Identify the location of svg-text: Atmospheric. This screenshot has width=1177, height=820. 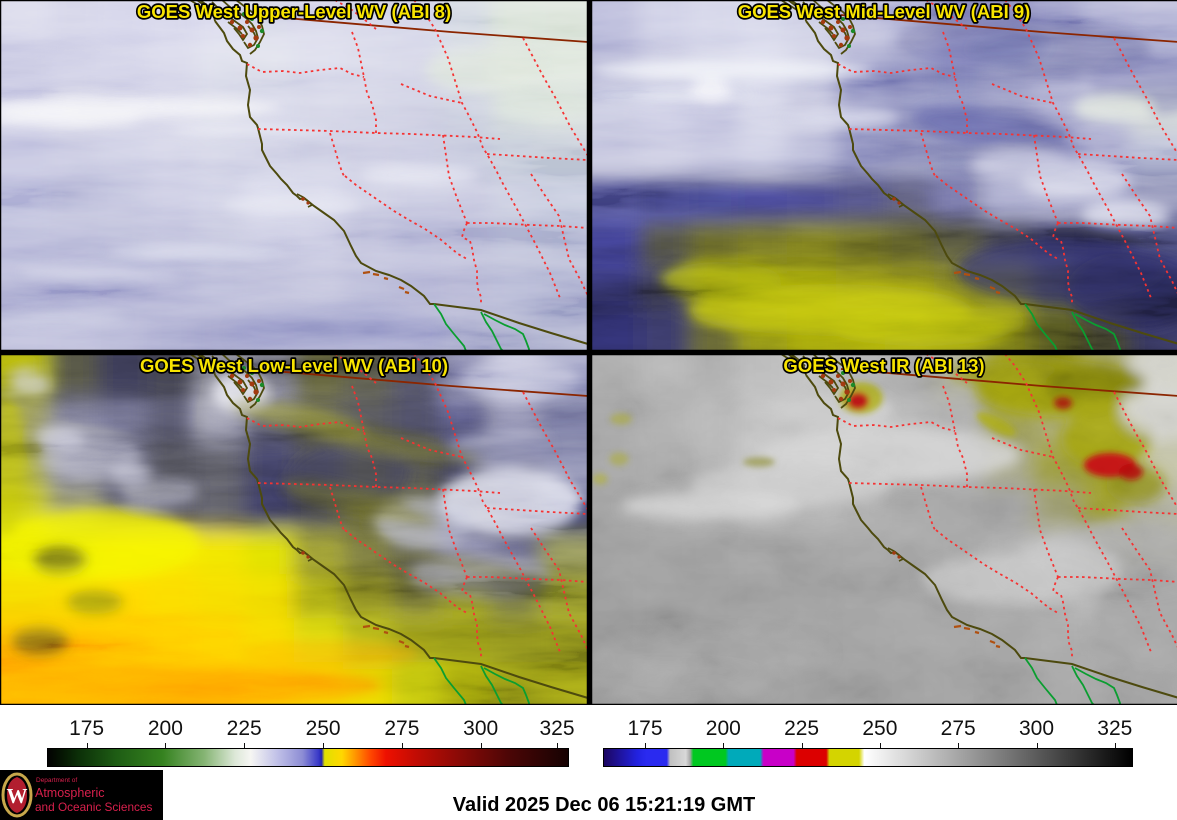
(69, 793).